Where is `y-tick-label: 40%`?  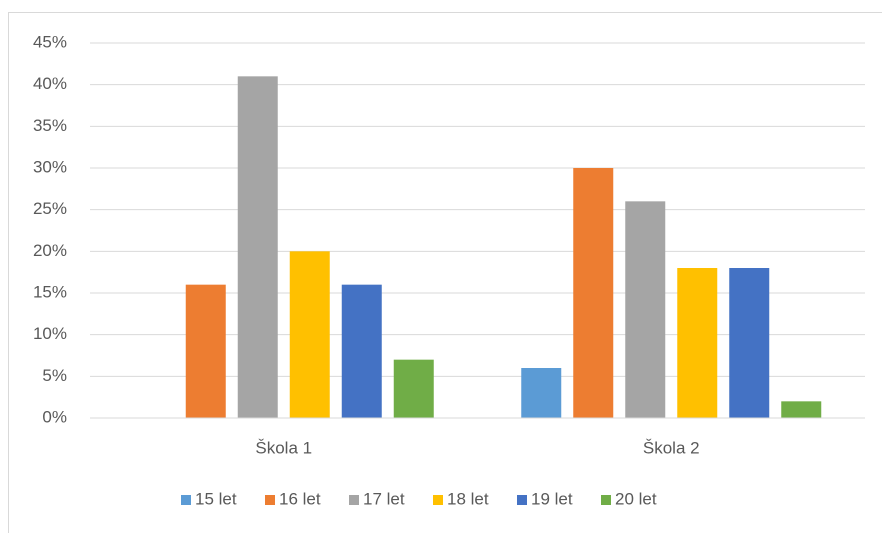
y-tick-label: 40% is located at coordinates (50, 83).